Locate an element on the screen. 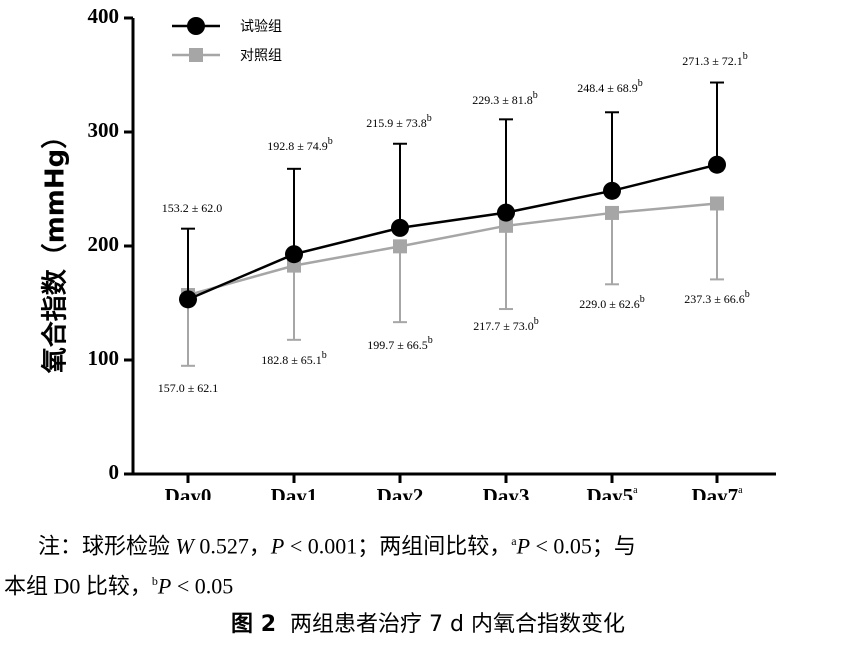 The width and height of the screenshot is (856, 650). x-tick-label: Day1 is located at coordinates (294, 492).